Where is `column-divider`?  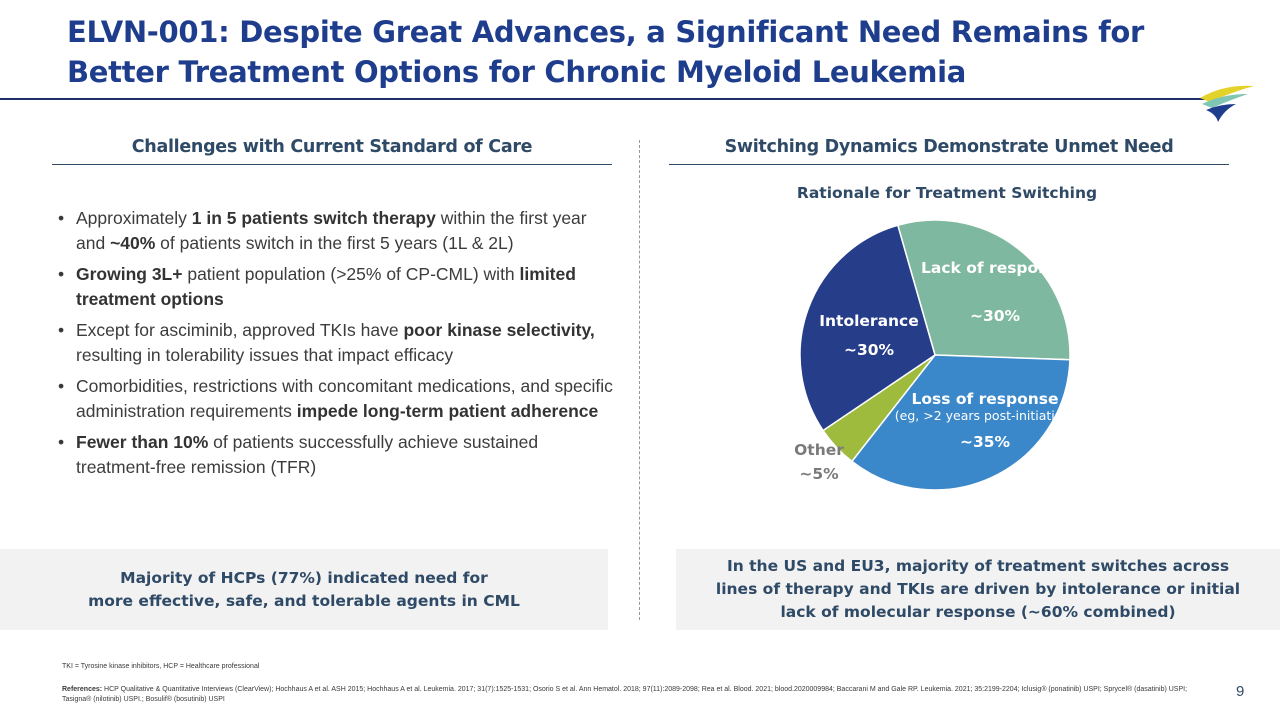
column-divider is located at coordinates (639, 380).